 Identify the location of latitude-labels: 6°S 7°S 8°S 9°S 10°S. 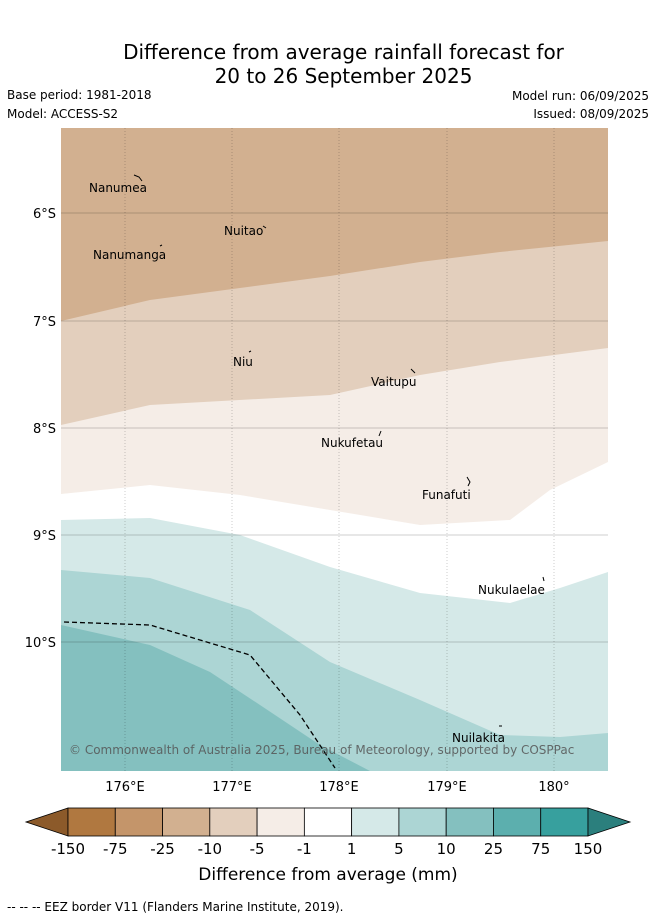
(40, 429).